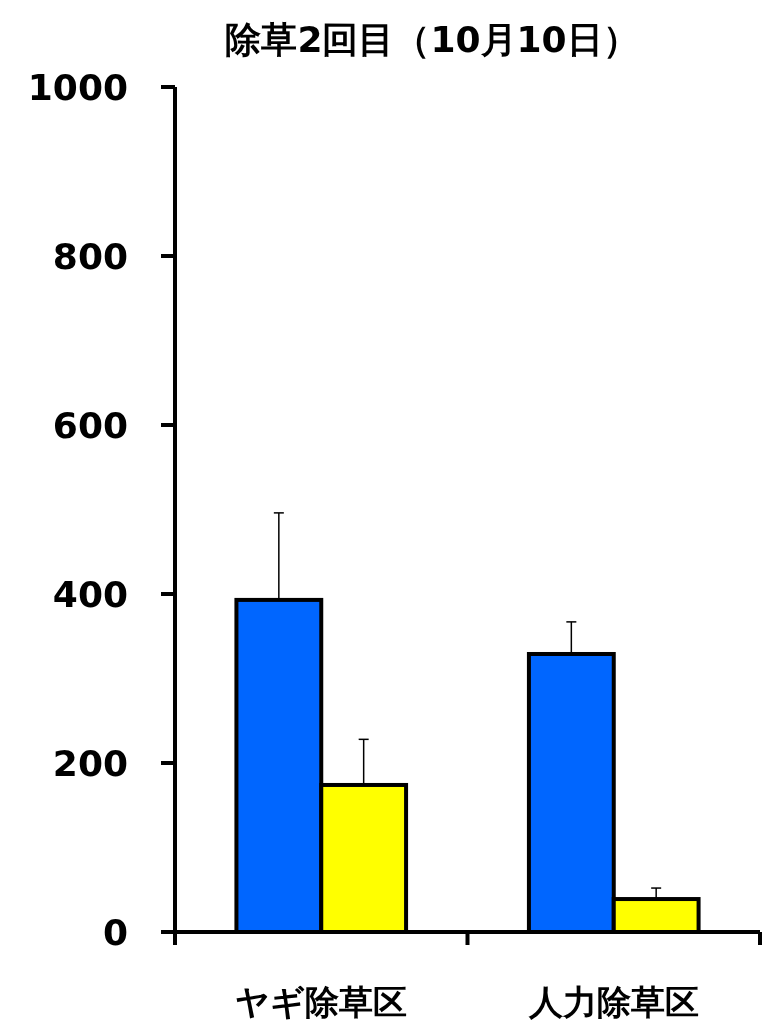  What do you see at coordinates (321, 1002) in the screenshot?
I see `x-tick-label: ヤギ除草区` at bounding box center [321, 1002].